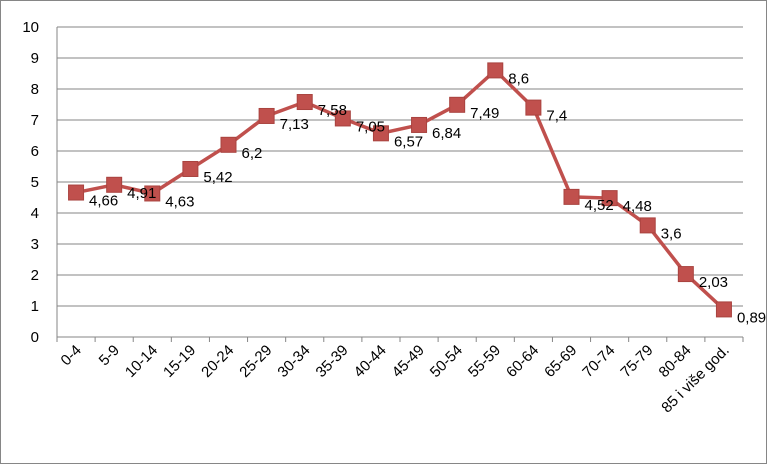 This screenshot has height=465, width=767. What do you see at coordinates (30, 182) in the screenshot?
I see `y-tick-labels: 0 1 2 3 4 5 6 7 8 9 10` at bounding box center [30, 182].